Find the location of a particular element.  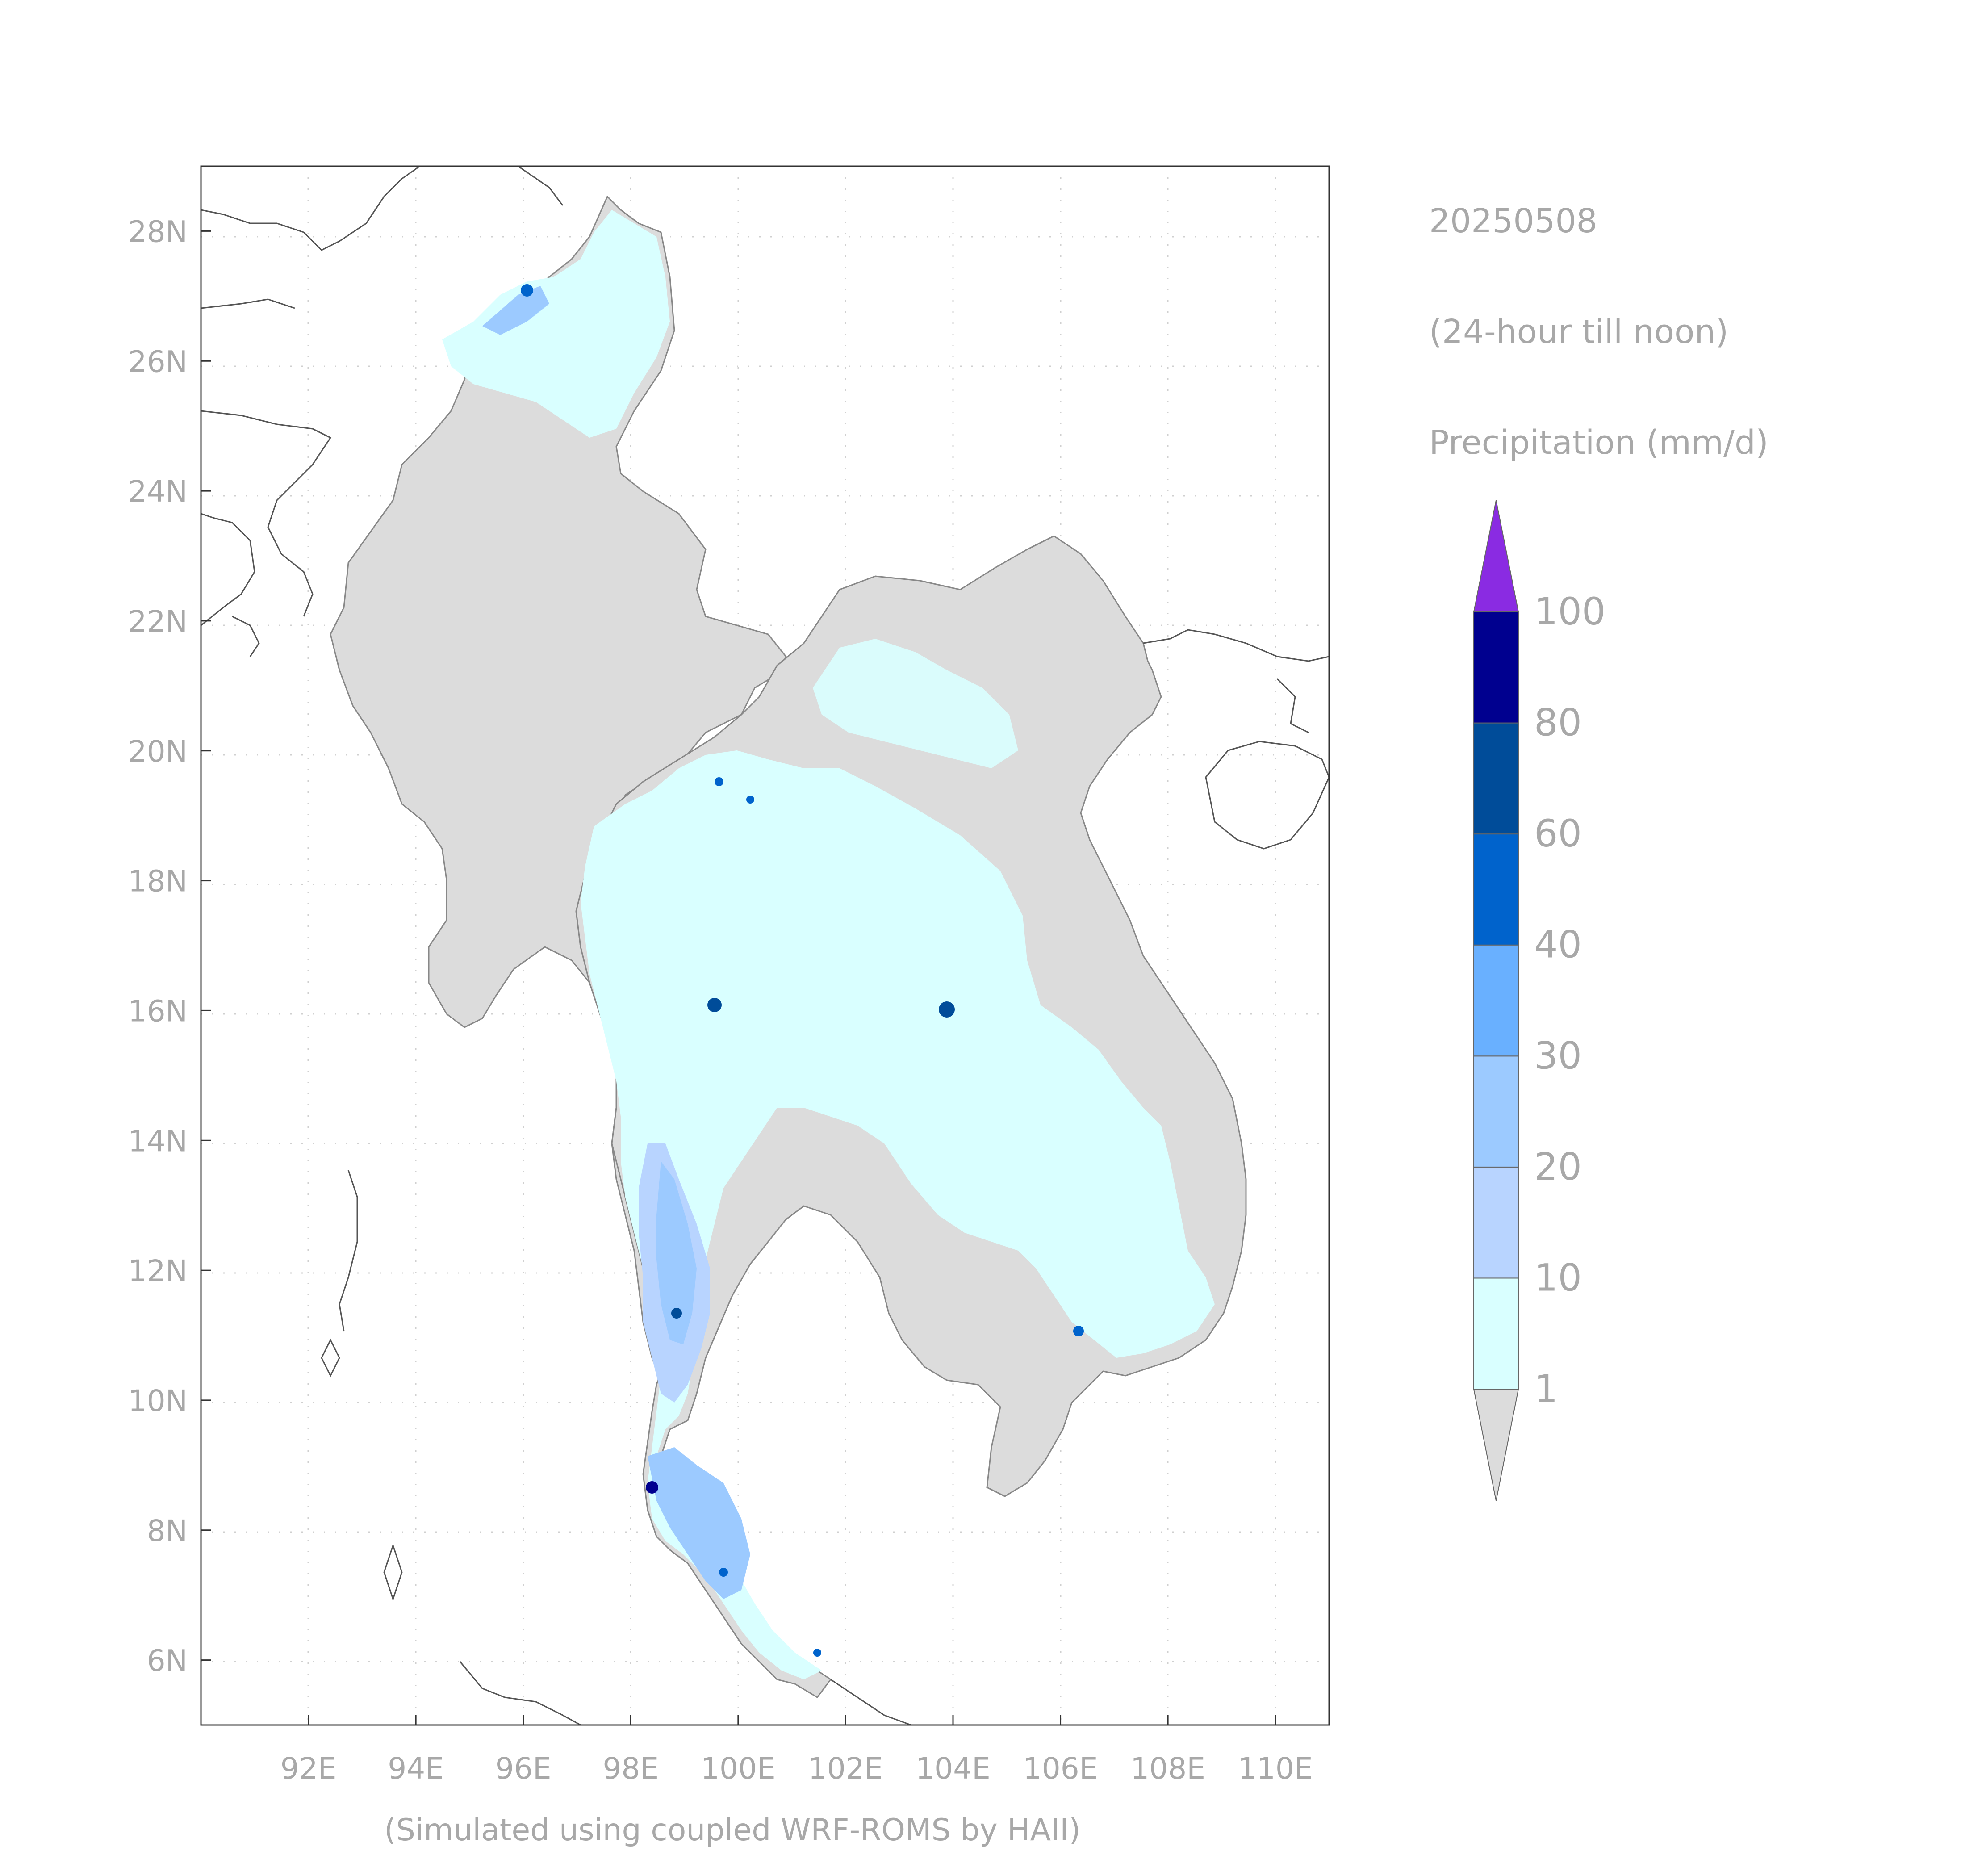

lat-tick-label: 28N is located at coordinates (158, 231).